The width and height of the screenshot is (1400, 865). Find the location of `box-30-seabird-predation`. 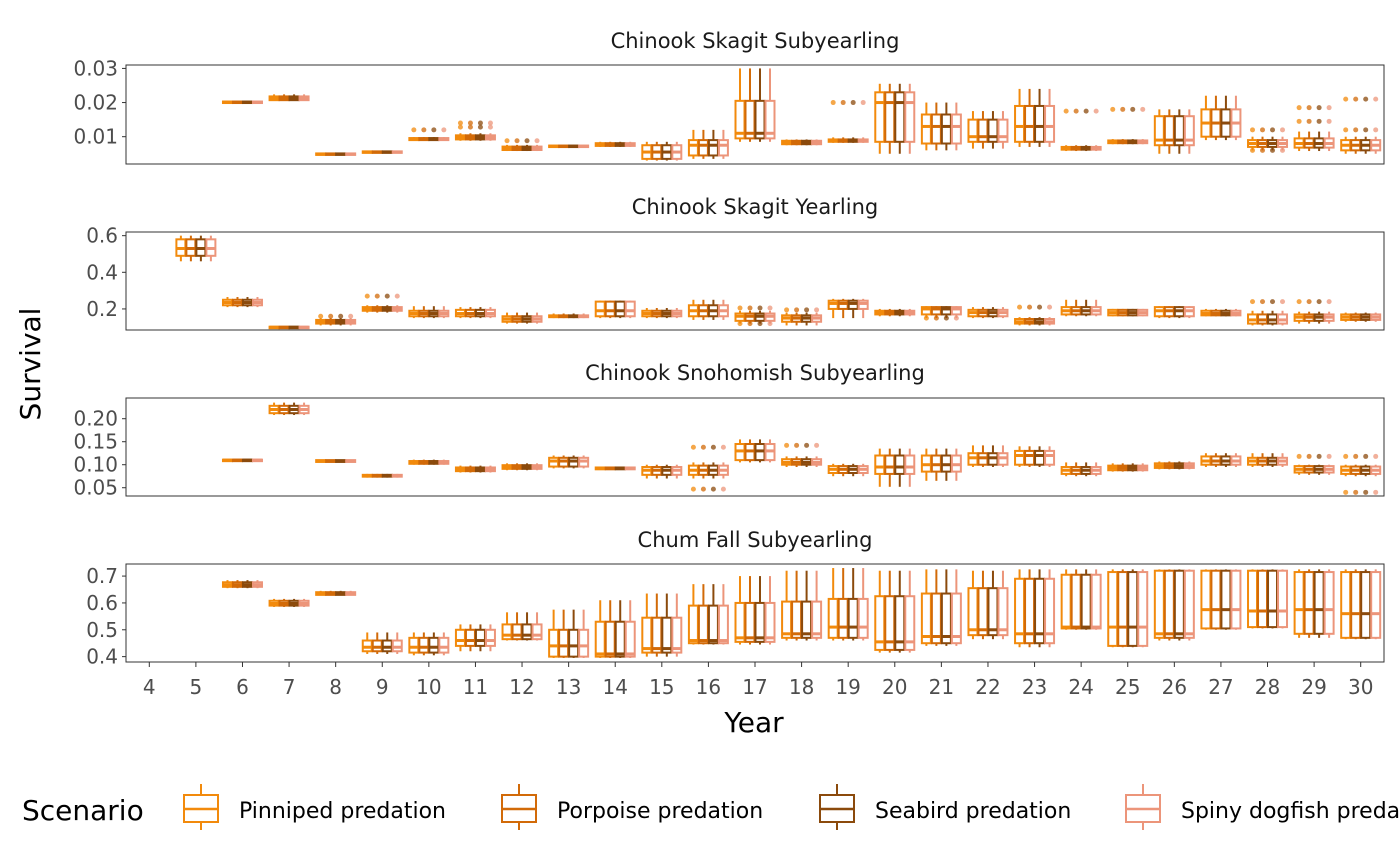

box-30-seabird-predation is located at coordinates (1366, 317).